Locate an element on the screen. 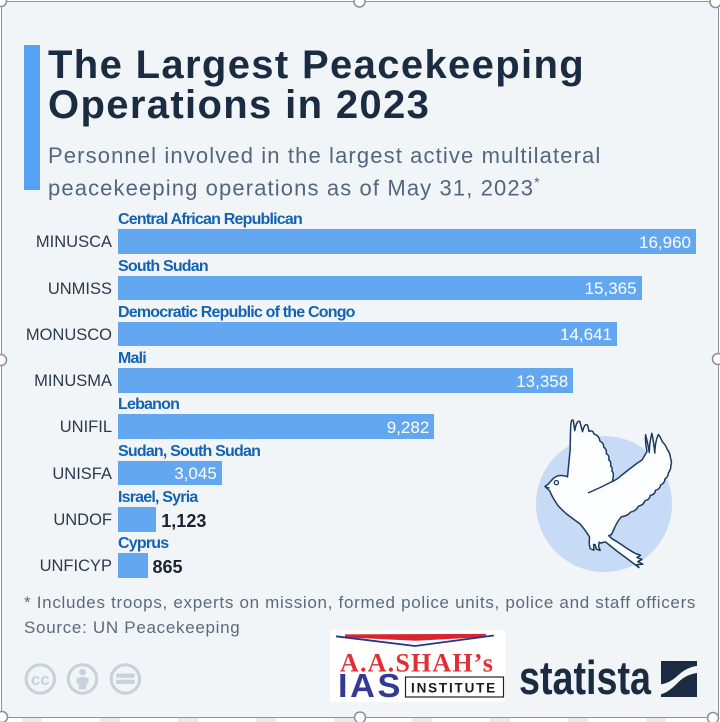 The width and height of the screenshot is (720, 722). svg-text: INSTITUTE is located at coordinates (454, 688).